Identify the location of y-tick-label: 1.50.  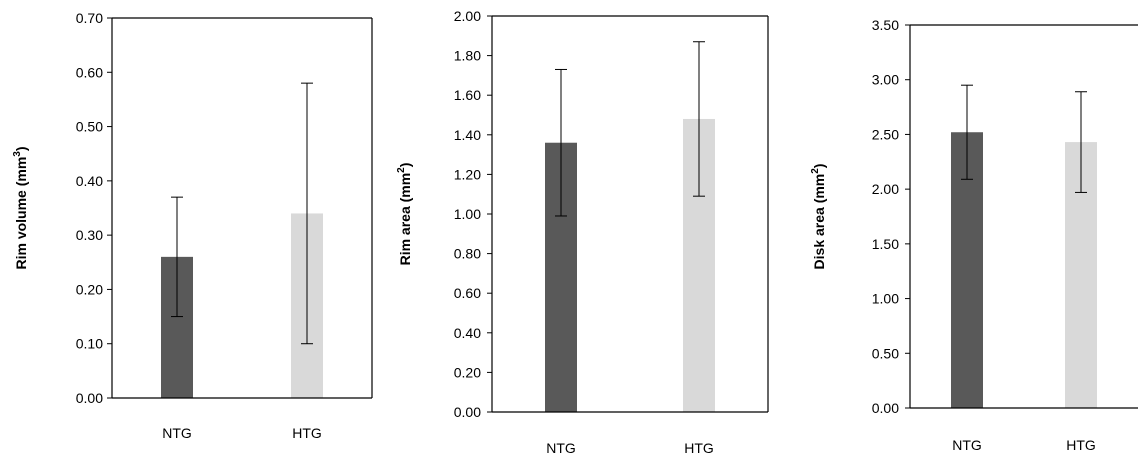
(885, 244).